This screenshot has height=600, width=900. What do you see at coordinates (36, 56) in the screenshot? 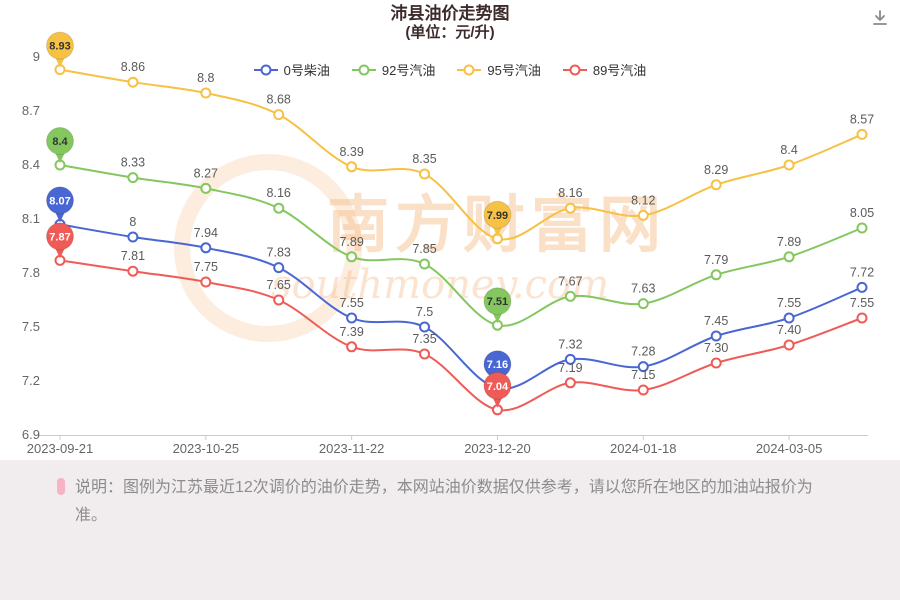
I see `y-axis-label: 9` at bounding box center [36, 56].